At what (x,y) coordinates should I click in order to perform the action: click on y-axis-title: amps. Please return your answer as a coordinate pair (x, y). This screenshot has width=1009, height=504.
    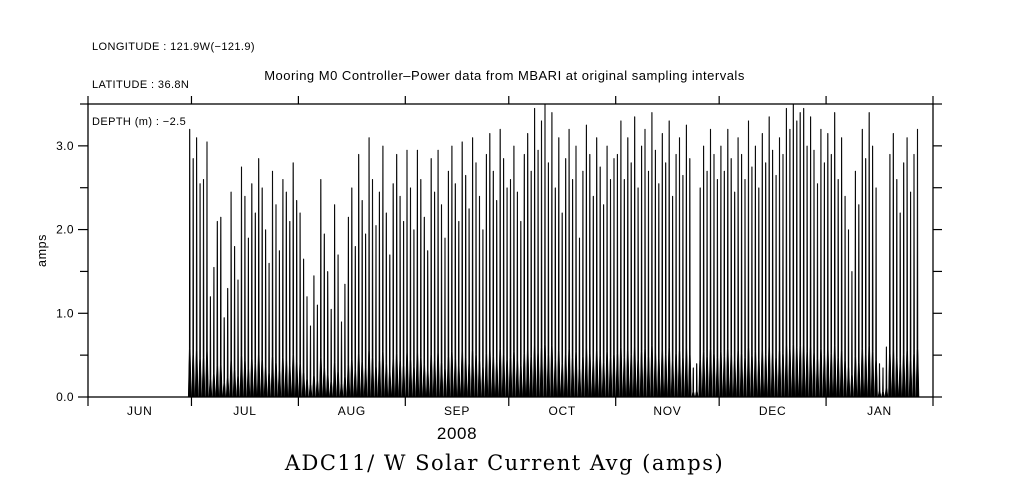
    Looking at the image, I should click on (42, 250).